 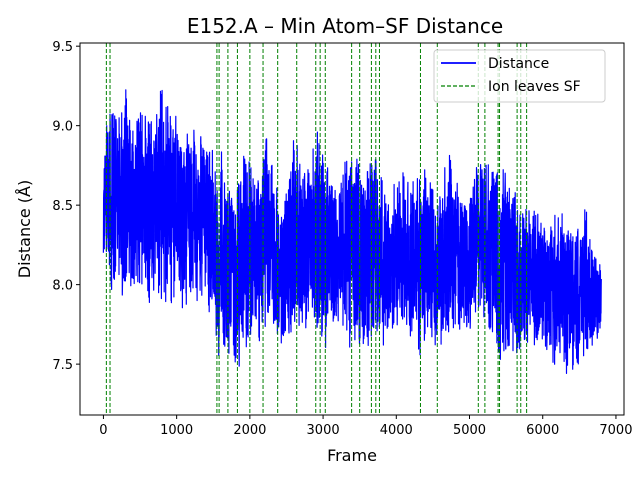 What do you see at coordinates (365, 426) in the screenshot?
I see `x-axis-ticks: 0 1000 2000 3000 4000 5000 6000 7000` at bounding box center [365, 426].